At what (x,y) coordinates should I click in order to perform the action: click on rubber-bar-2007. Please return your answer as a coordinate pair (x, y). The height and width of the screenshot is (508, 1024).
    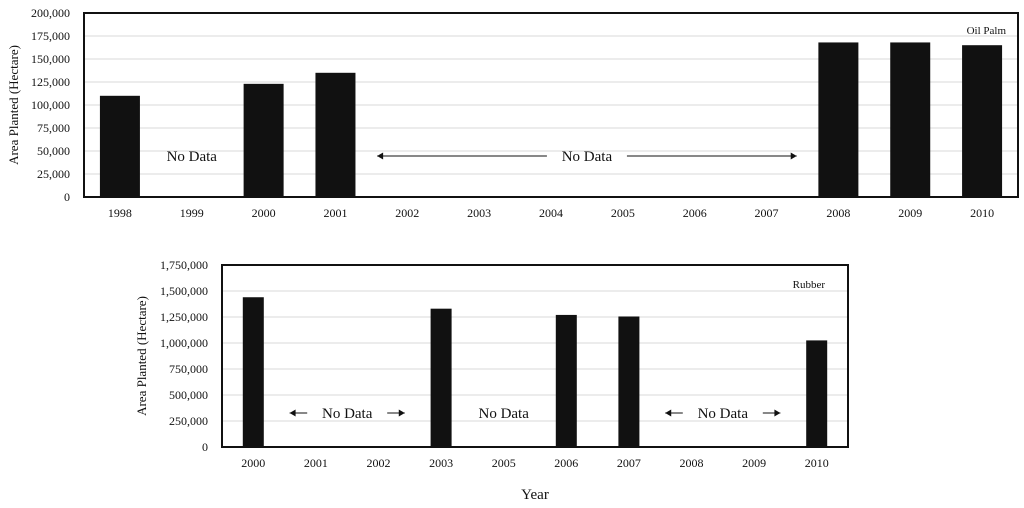
    Looking at the image, I should click on (629, 381).